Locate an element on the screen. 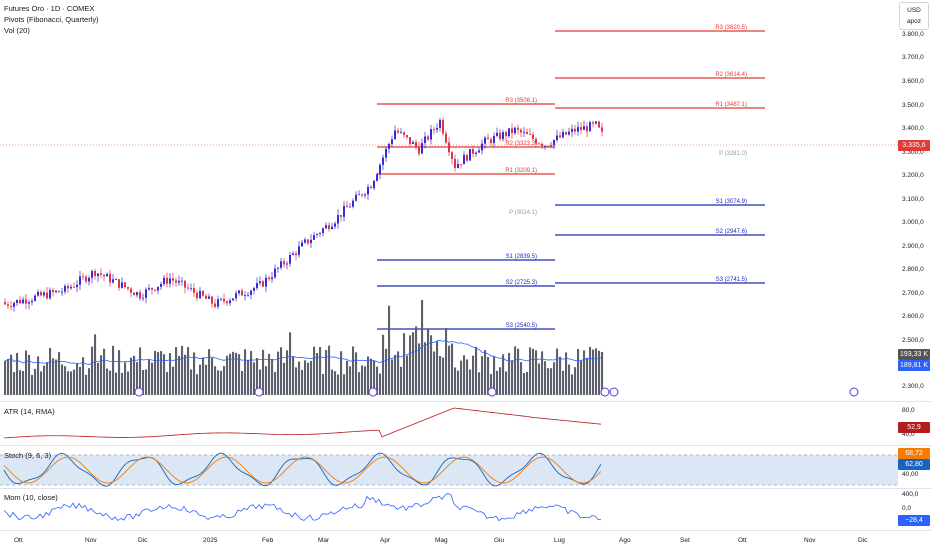 Image resolution: width=932 pixels, height=550 pixels. atr-title: ATR (14, RMA) is located at coordinates (29, 411).